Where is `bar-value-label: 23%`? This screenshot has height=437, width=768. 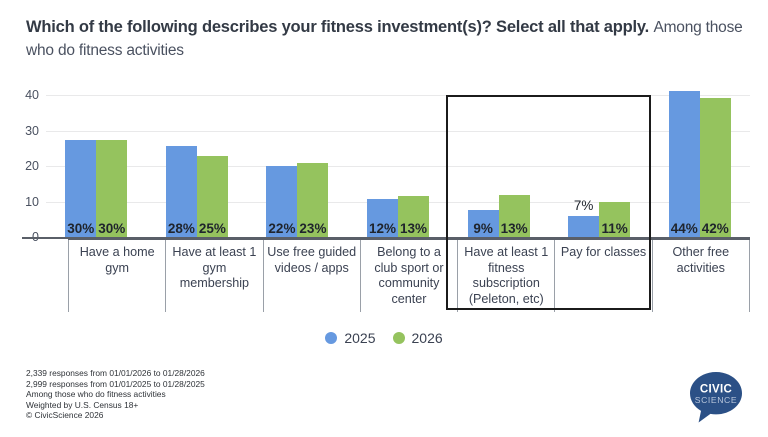 bar-value-label: 23% is located at coordinates (313, 228).